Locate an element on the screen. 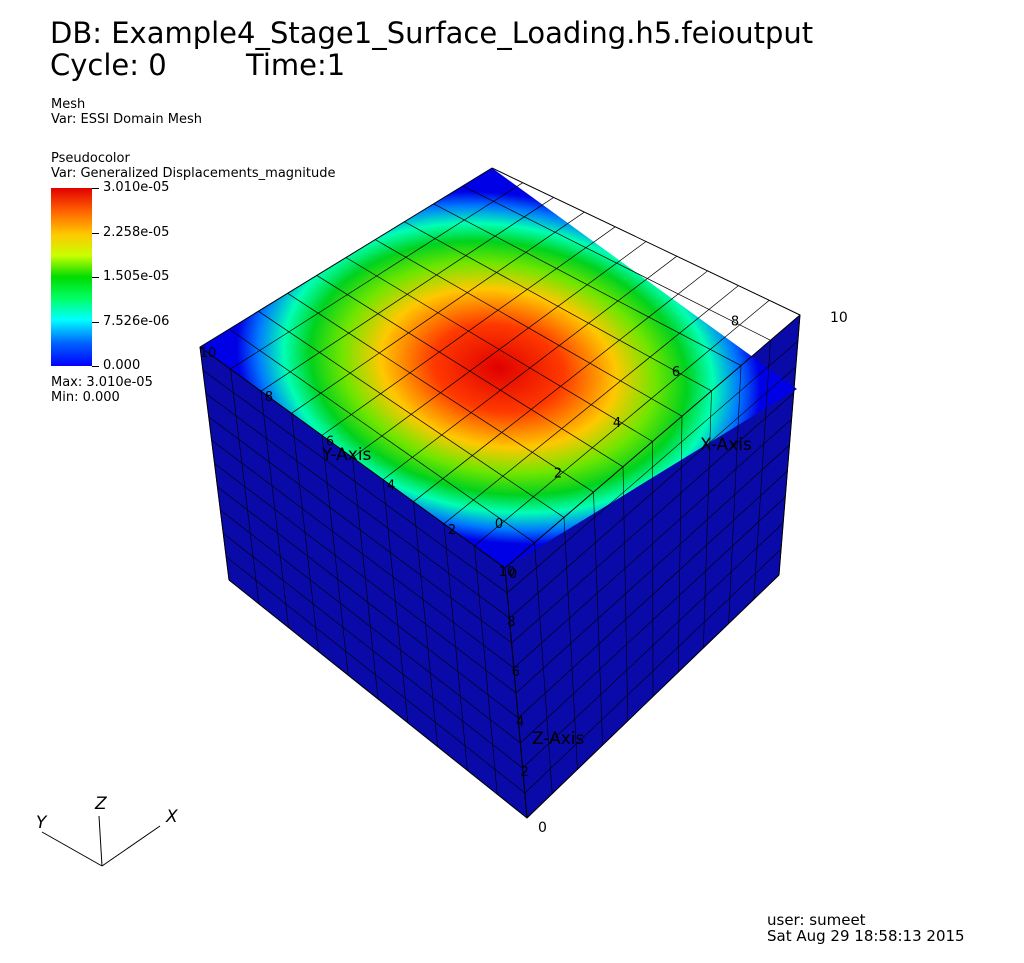  legend-tick-label: 7.526e-06 is located at coordinates (136, 321).